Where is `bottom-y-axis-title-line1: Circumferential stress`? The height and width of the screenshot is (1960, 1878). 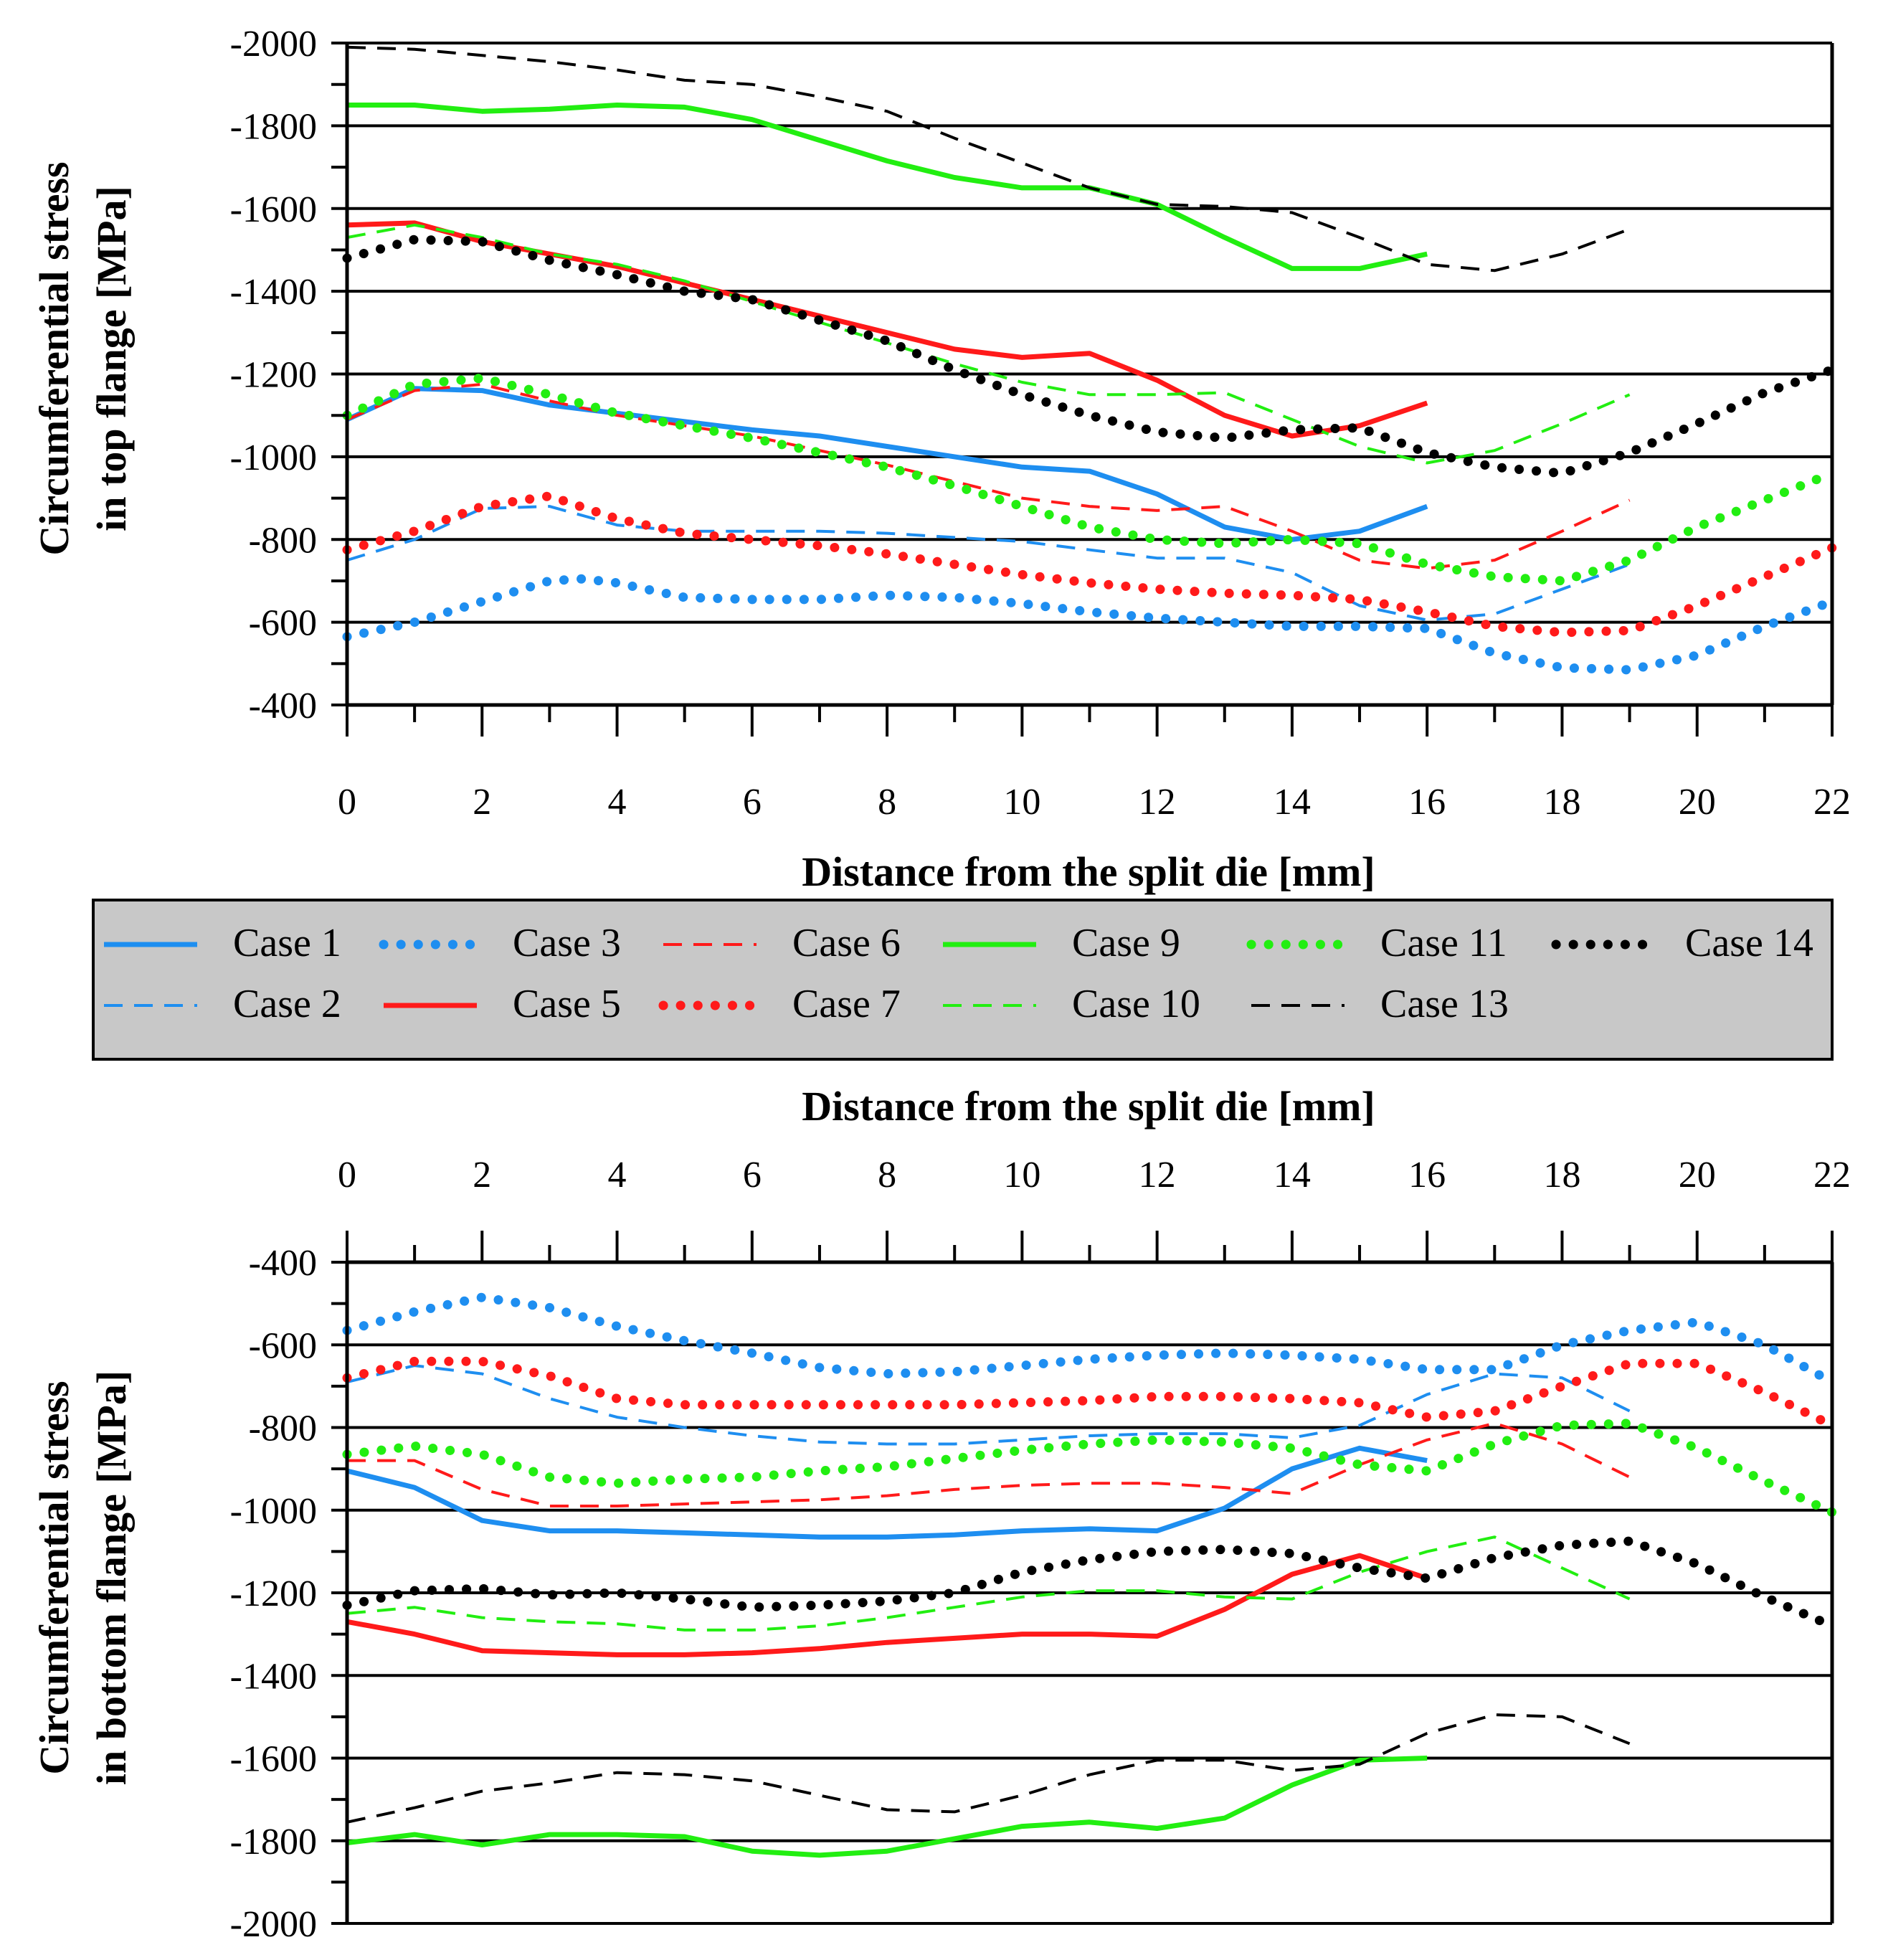 bottom-y-axis-title-line1: Circumferential stress is located at coordinates (54, 1577).